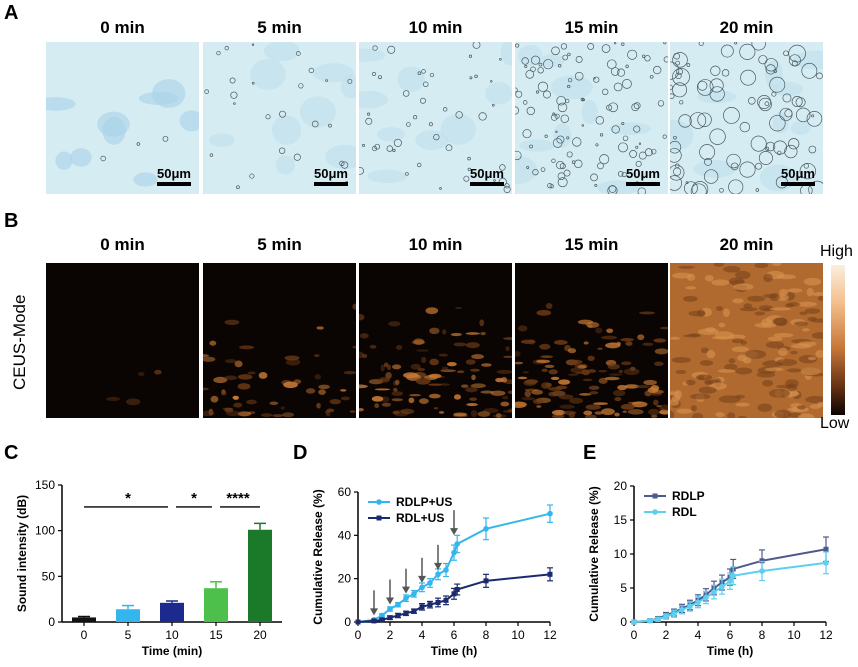 This screenshot has width=858, height=667. Describe the element at coordinates (746, 244) in the screenshot. I see `ceus-time-label: 20 min` at that location.